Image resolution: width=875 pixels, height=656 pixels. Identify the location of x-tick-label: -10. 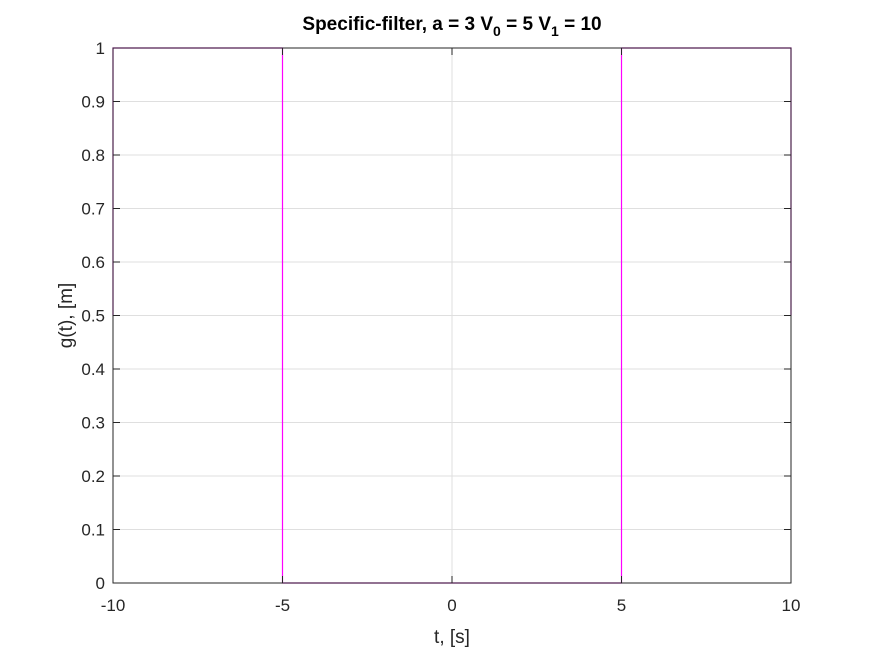
(113, 605).